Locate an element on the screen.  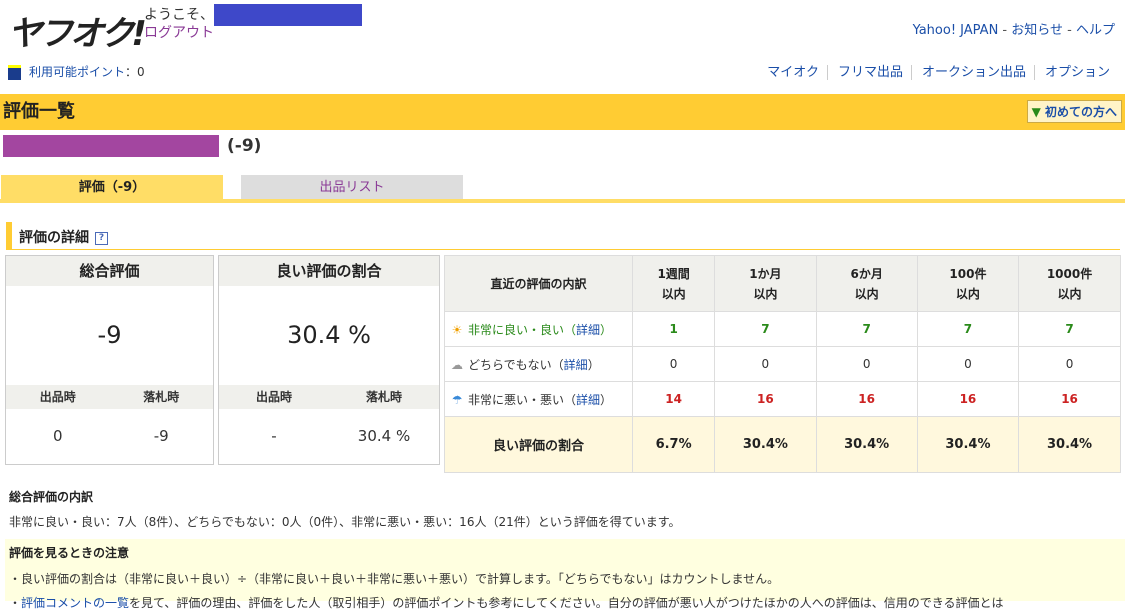
yahoo-japan-link: Yahoo! JAPAN is located at coordinates (955, 30).